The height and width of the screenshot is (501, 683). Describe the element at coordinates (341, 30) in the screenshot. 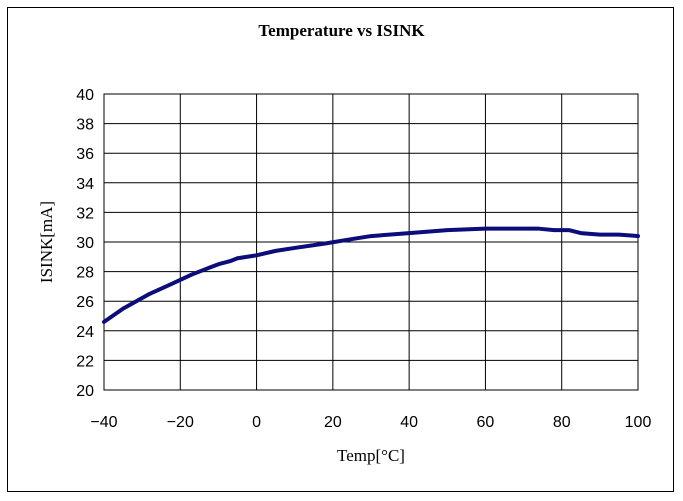

I see `chart-title: Temperature vs ISINK` at that location.